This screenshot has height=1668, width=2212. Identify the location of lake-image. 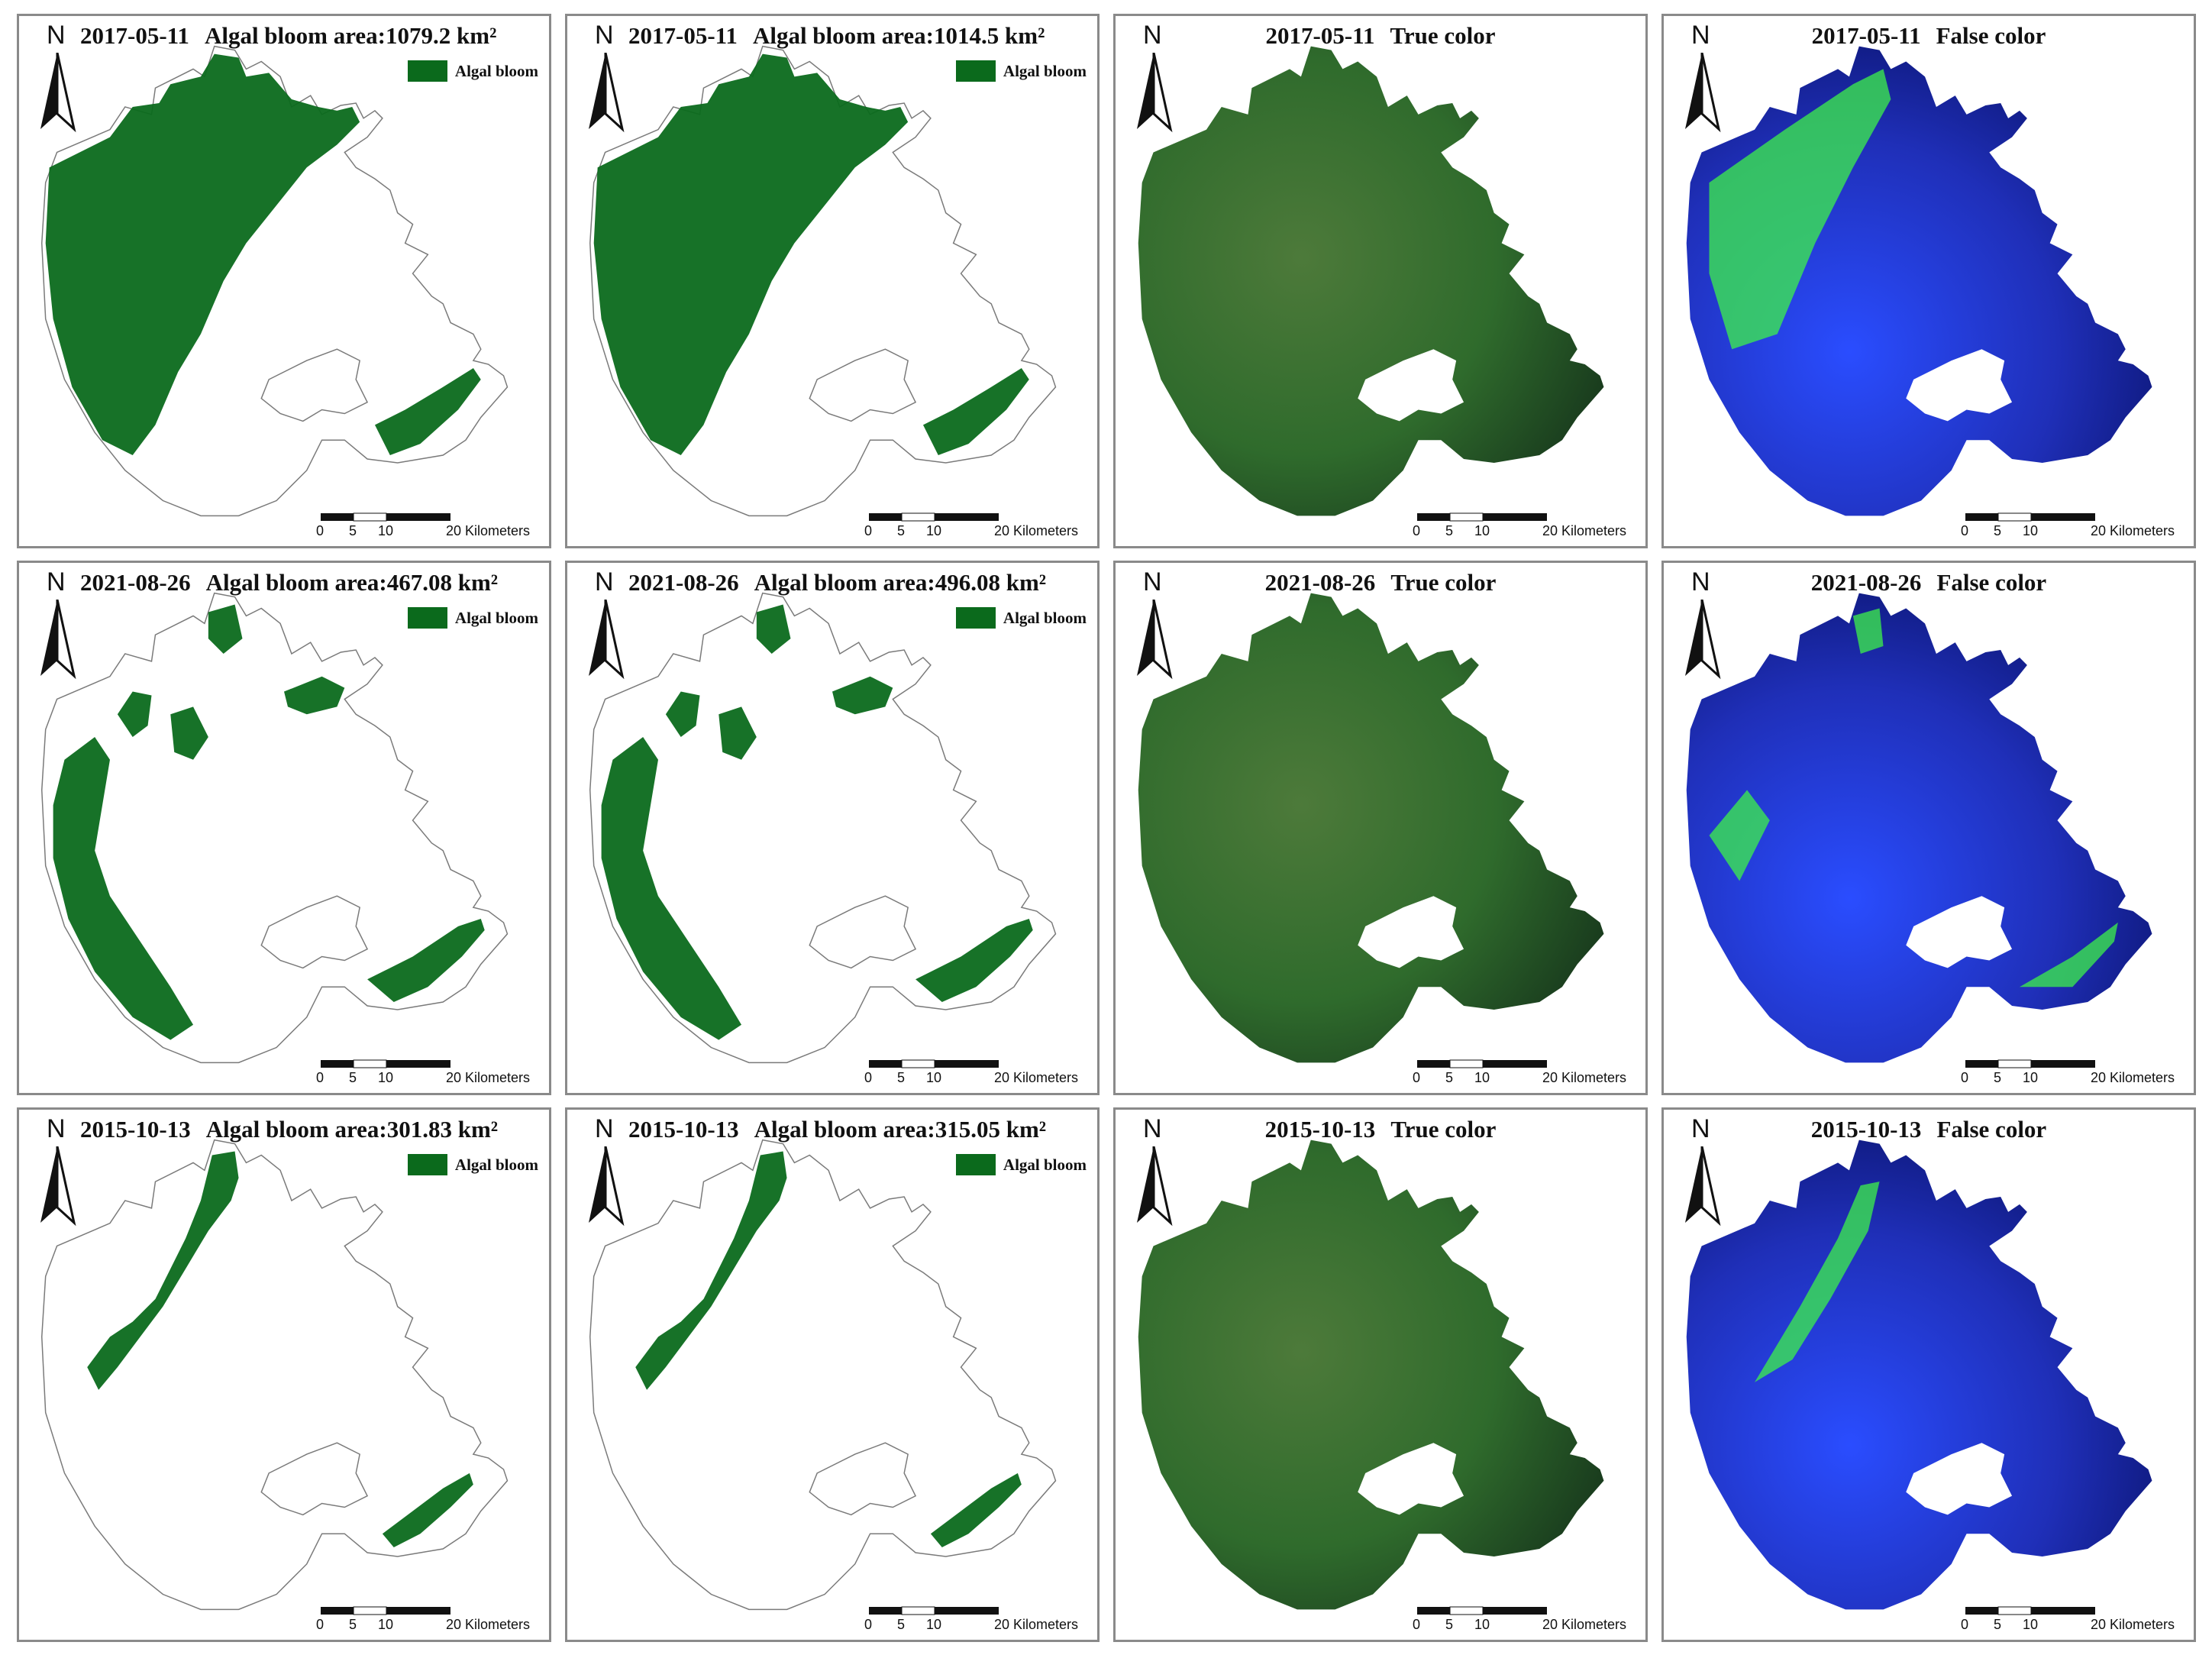
(1371, 828).